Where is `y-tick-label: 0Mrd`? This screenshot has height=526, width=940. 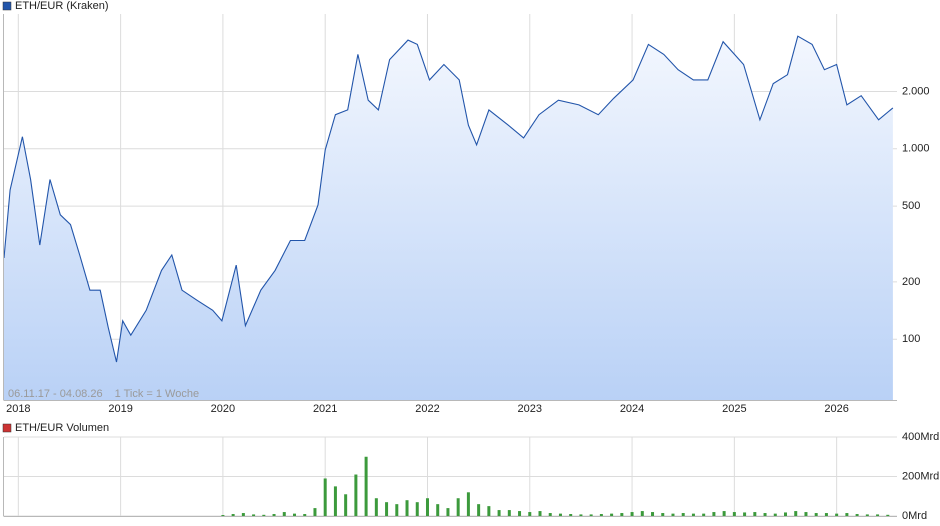
y-tick-label: 0Mrd is located at coordinates (914, 516).